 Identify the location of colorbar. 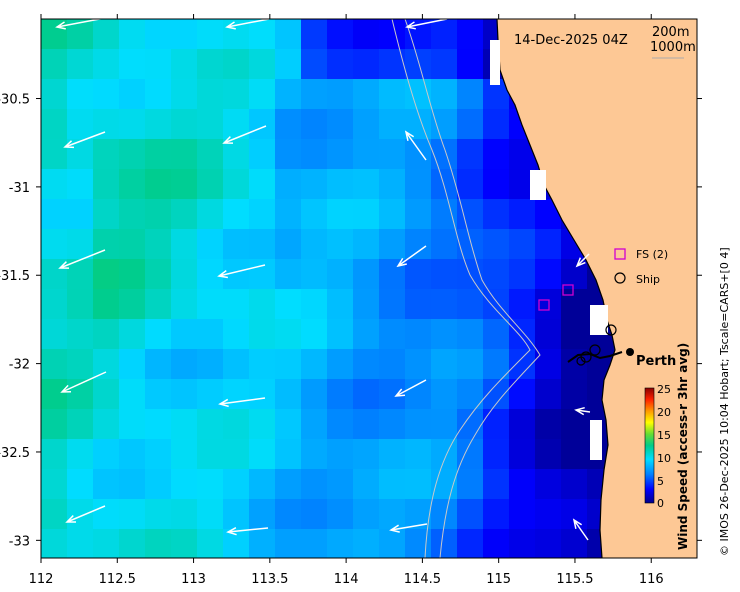
(649, 445).